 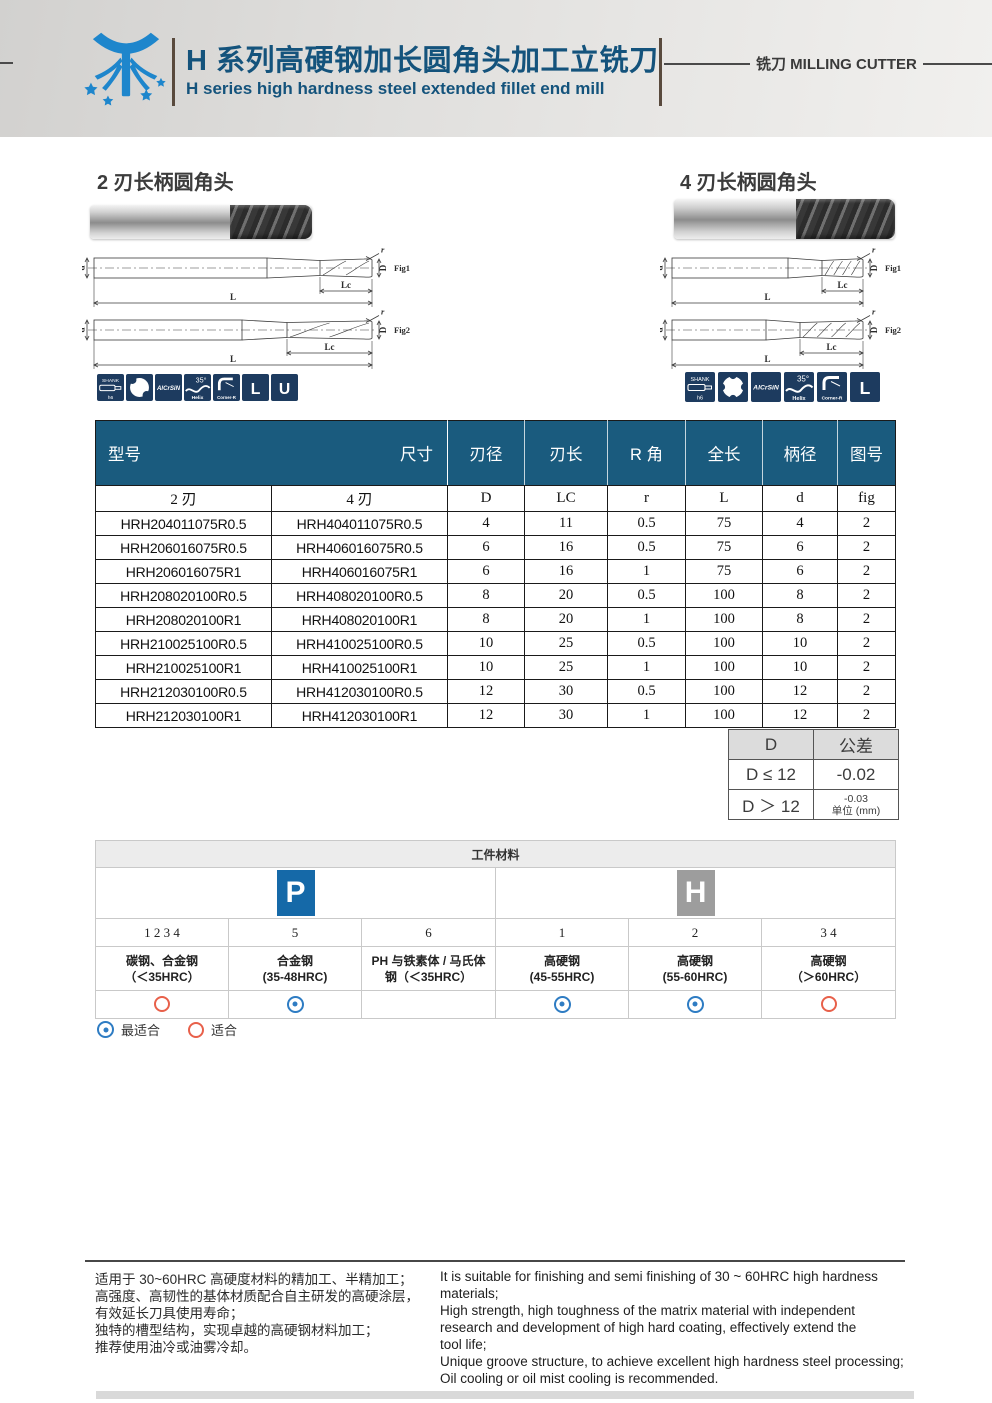 I want to click on model-cell: HRH404011075R0.5, so click(x=359, y=523).